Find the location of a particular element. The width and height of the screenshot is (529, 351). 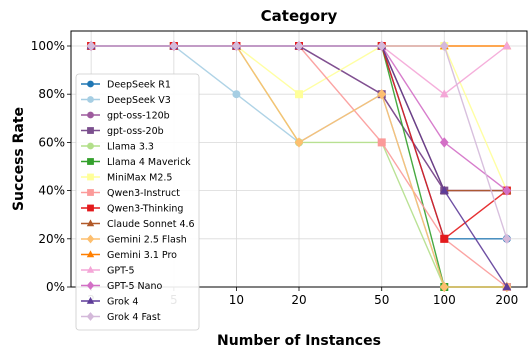

legend-item: Qwen3-Instruct is located at coordinates (130, 193).